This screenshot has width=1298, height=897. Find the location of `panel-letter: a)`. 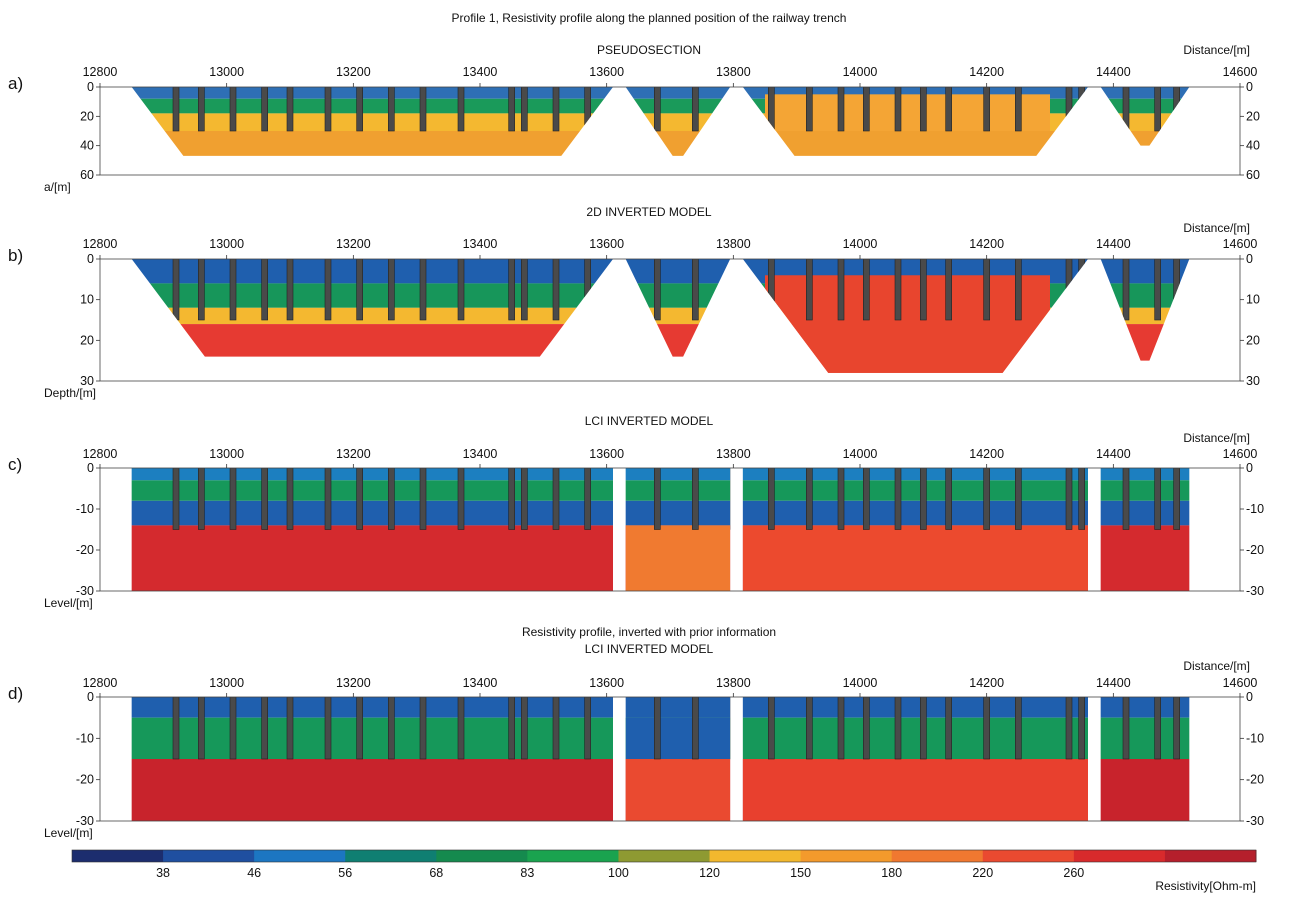

panel-letter: a) is located at coordinates (15, 83).